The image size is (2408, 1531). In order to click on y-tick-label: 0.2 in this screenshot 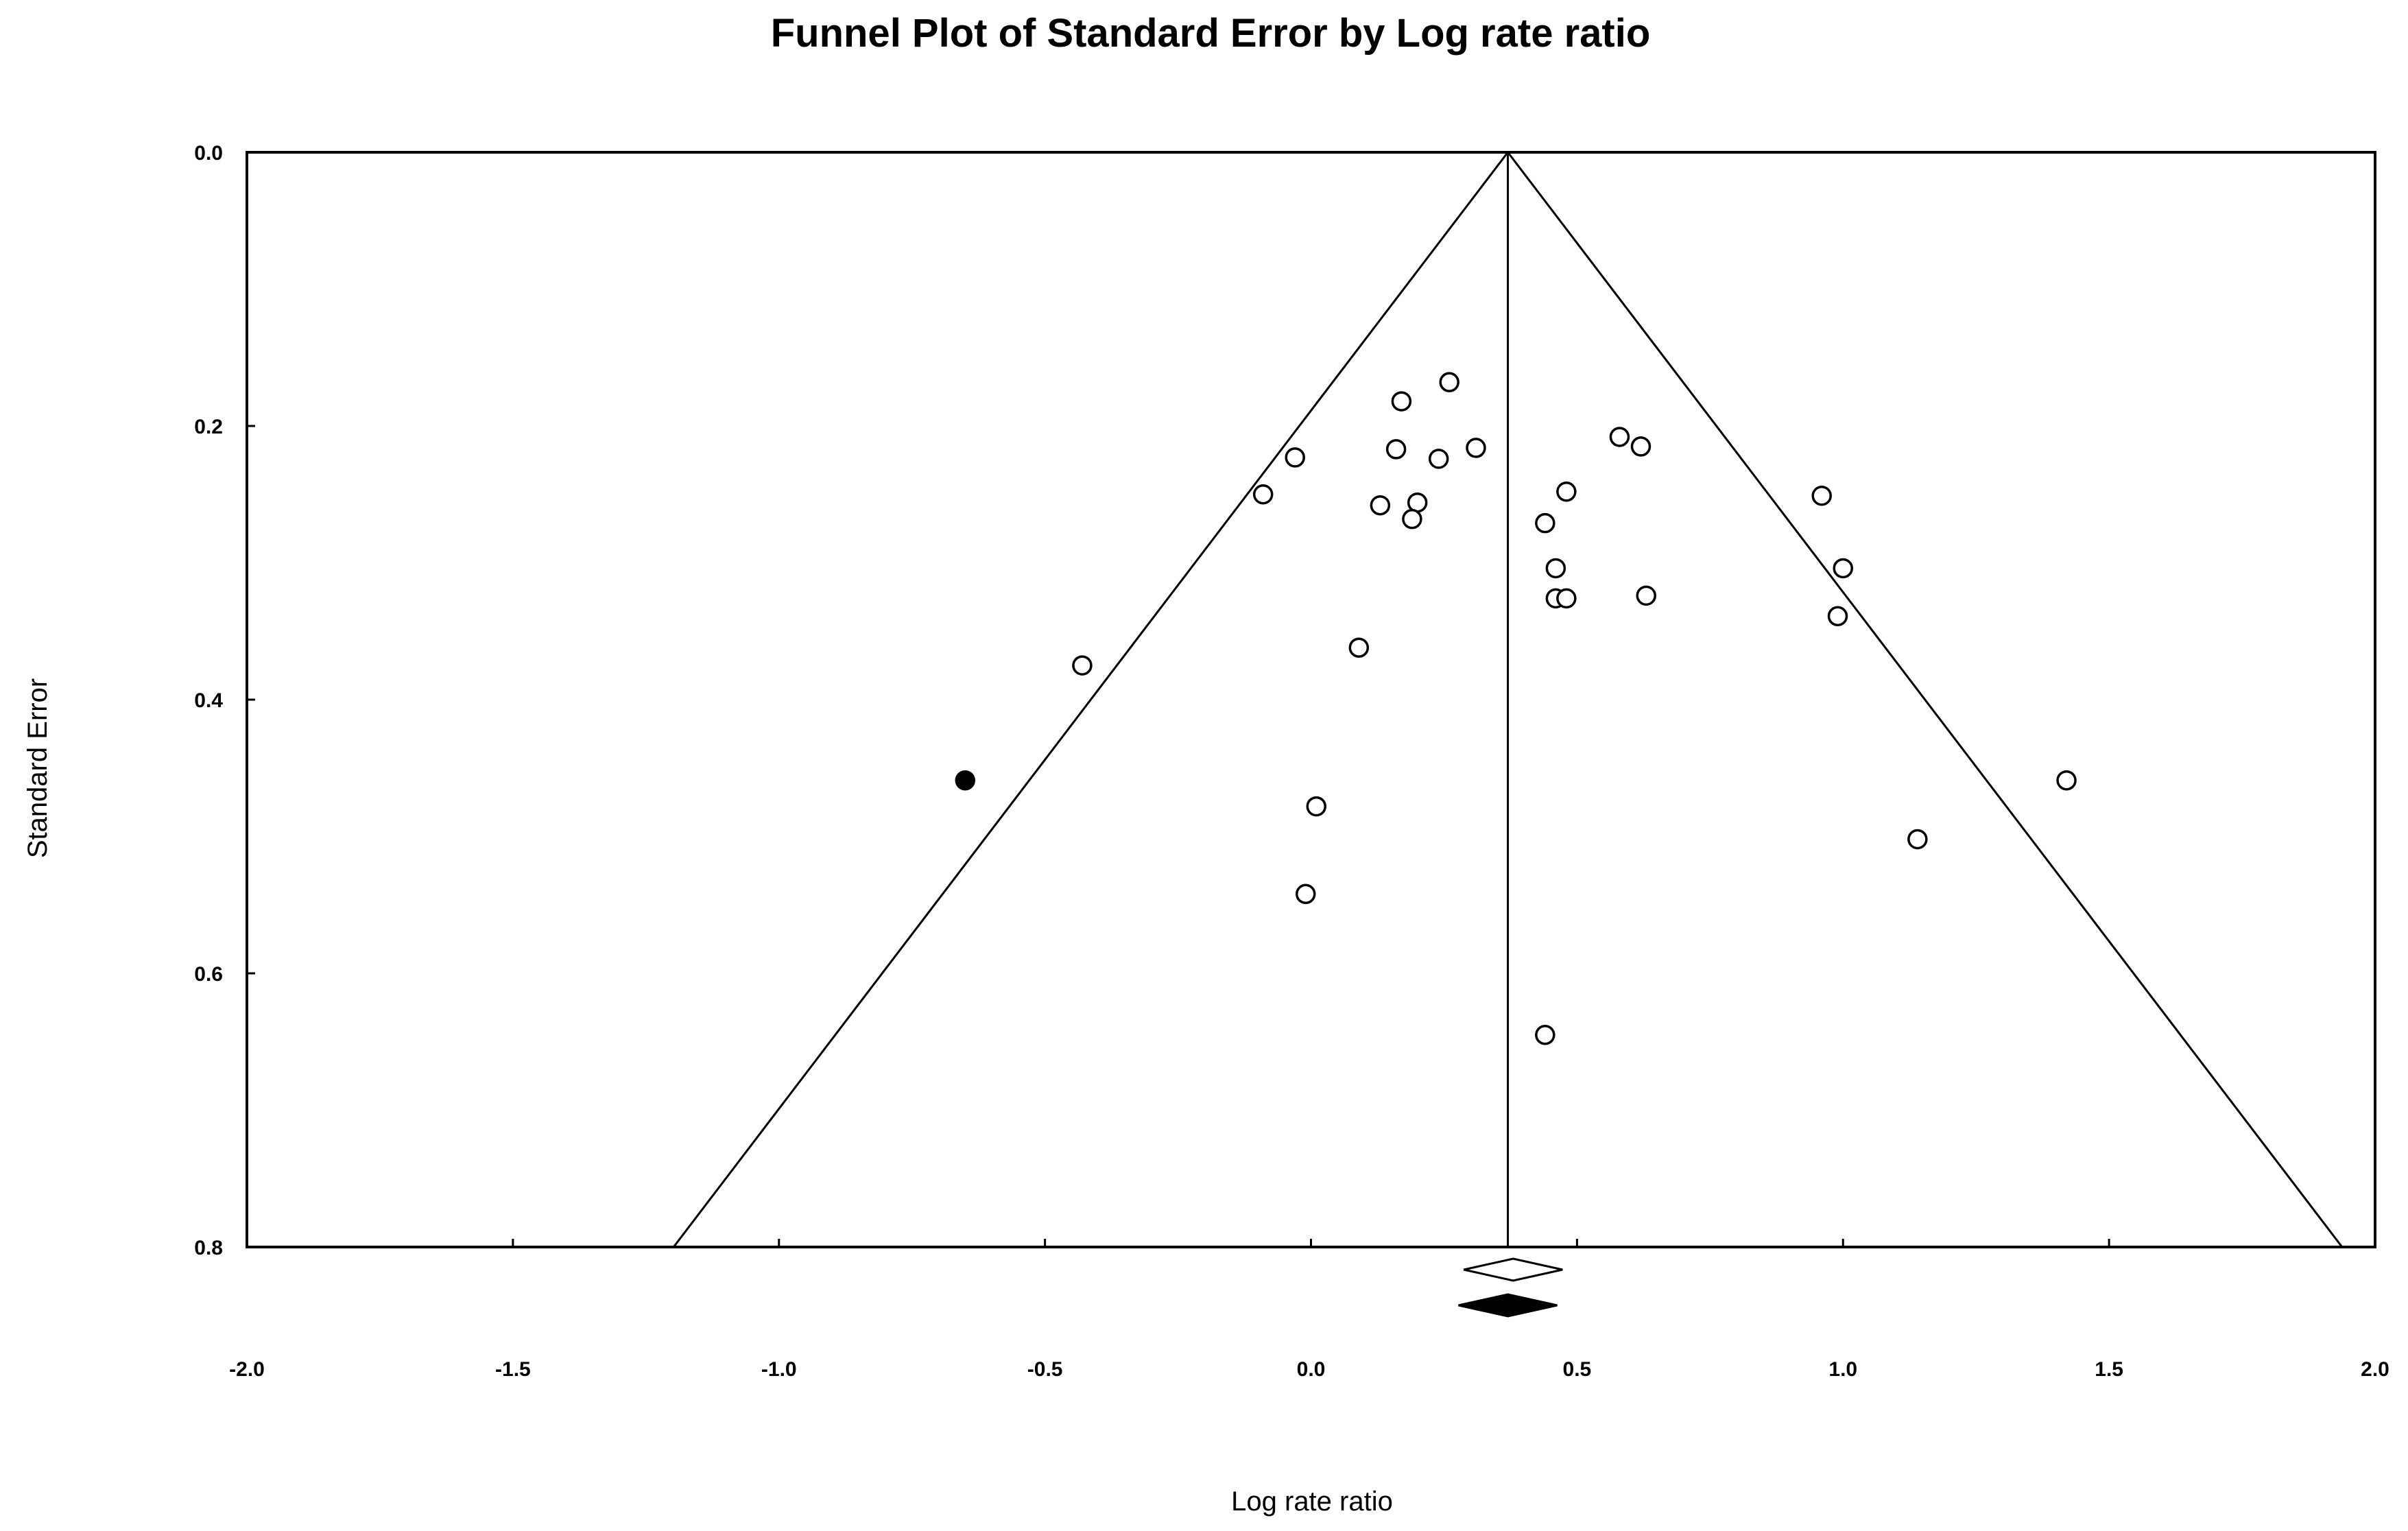, I will do `click(208, 427)`.